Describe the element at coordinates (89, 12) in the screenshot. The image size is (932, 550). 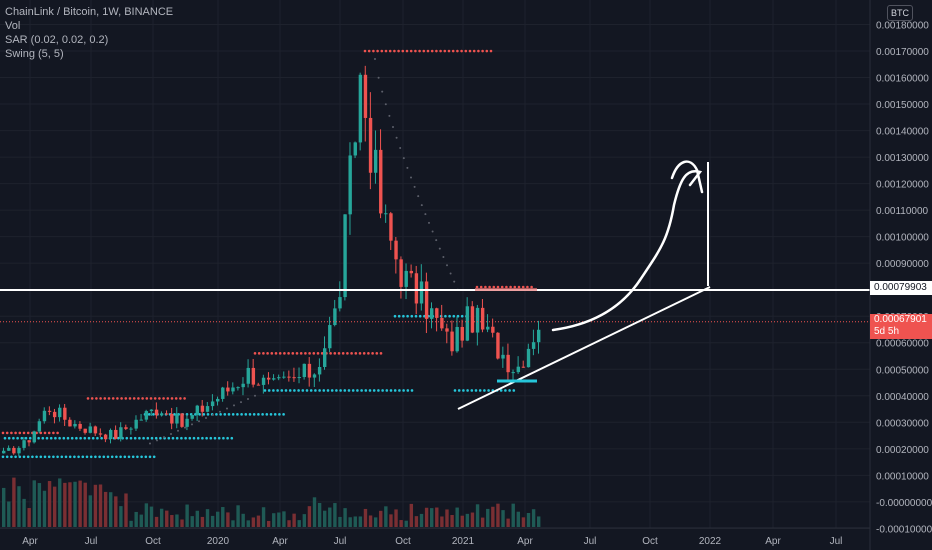
I see `symbol-title: ChainLink / Bitcoin, 1W, BINANCE` at that location.